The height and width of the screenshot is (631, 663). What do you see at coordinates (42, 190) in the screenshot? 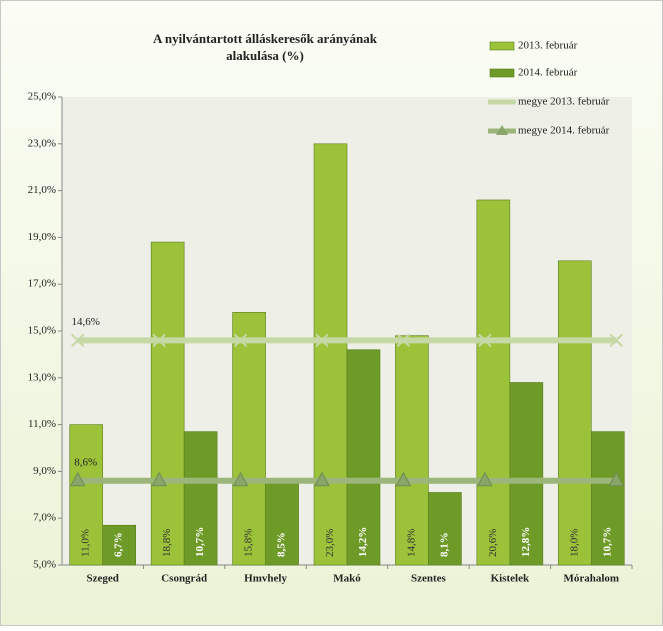
I see `y-tick-label: 21,0%` at bounding box center [42, 190].